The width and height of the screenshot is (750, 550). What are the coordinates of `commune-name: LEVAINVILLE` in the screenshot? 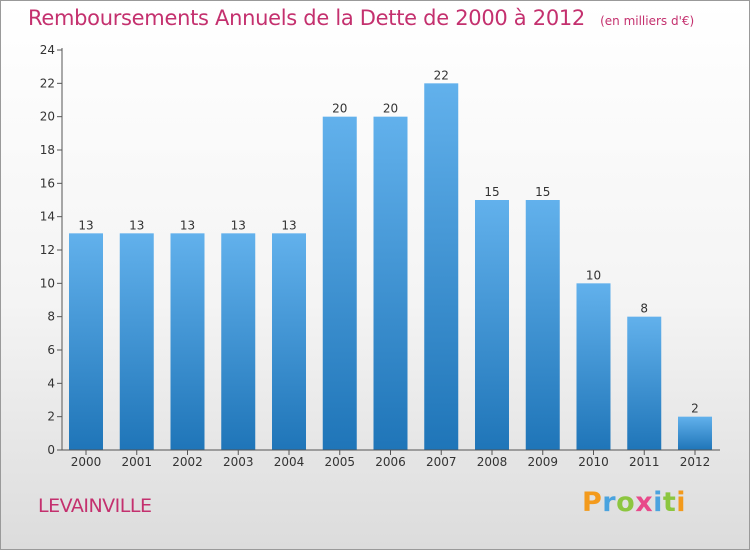 It's located at (95, 506).